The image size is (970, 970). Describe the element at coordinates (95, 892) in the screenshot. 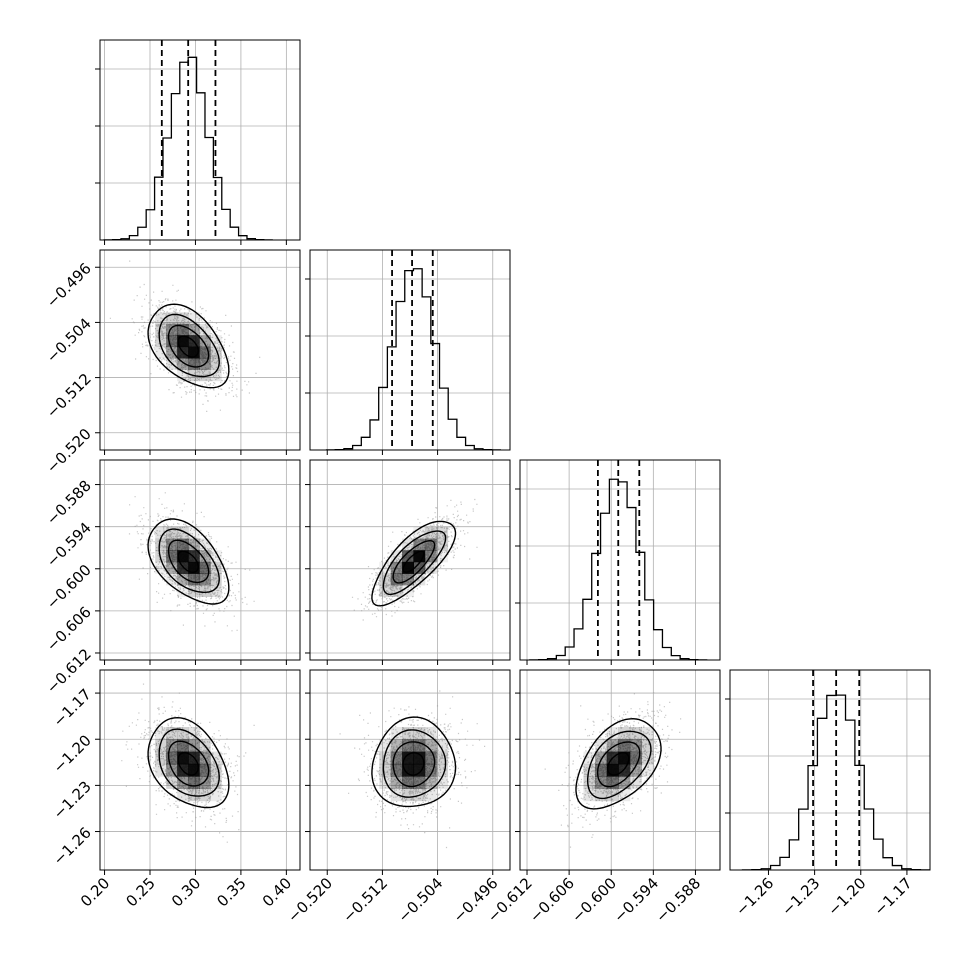

I see `x-tick-label: 0.20` at that location.